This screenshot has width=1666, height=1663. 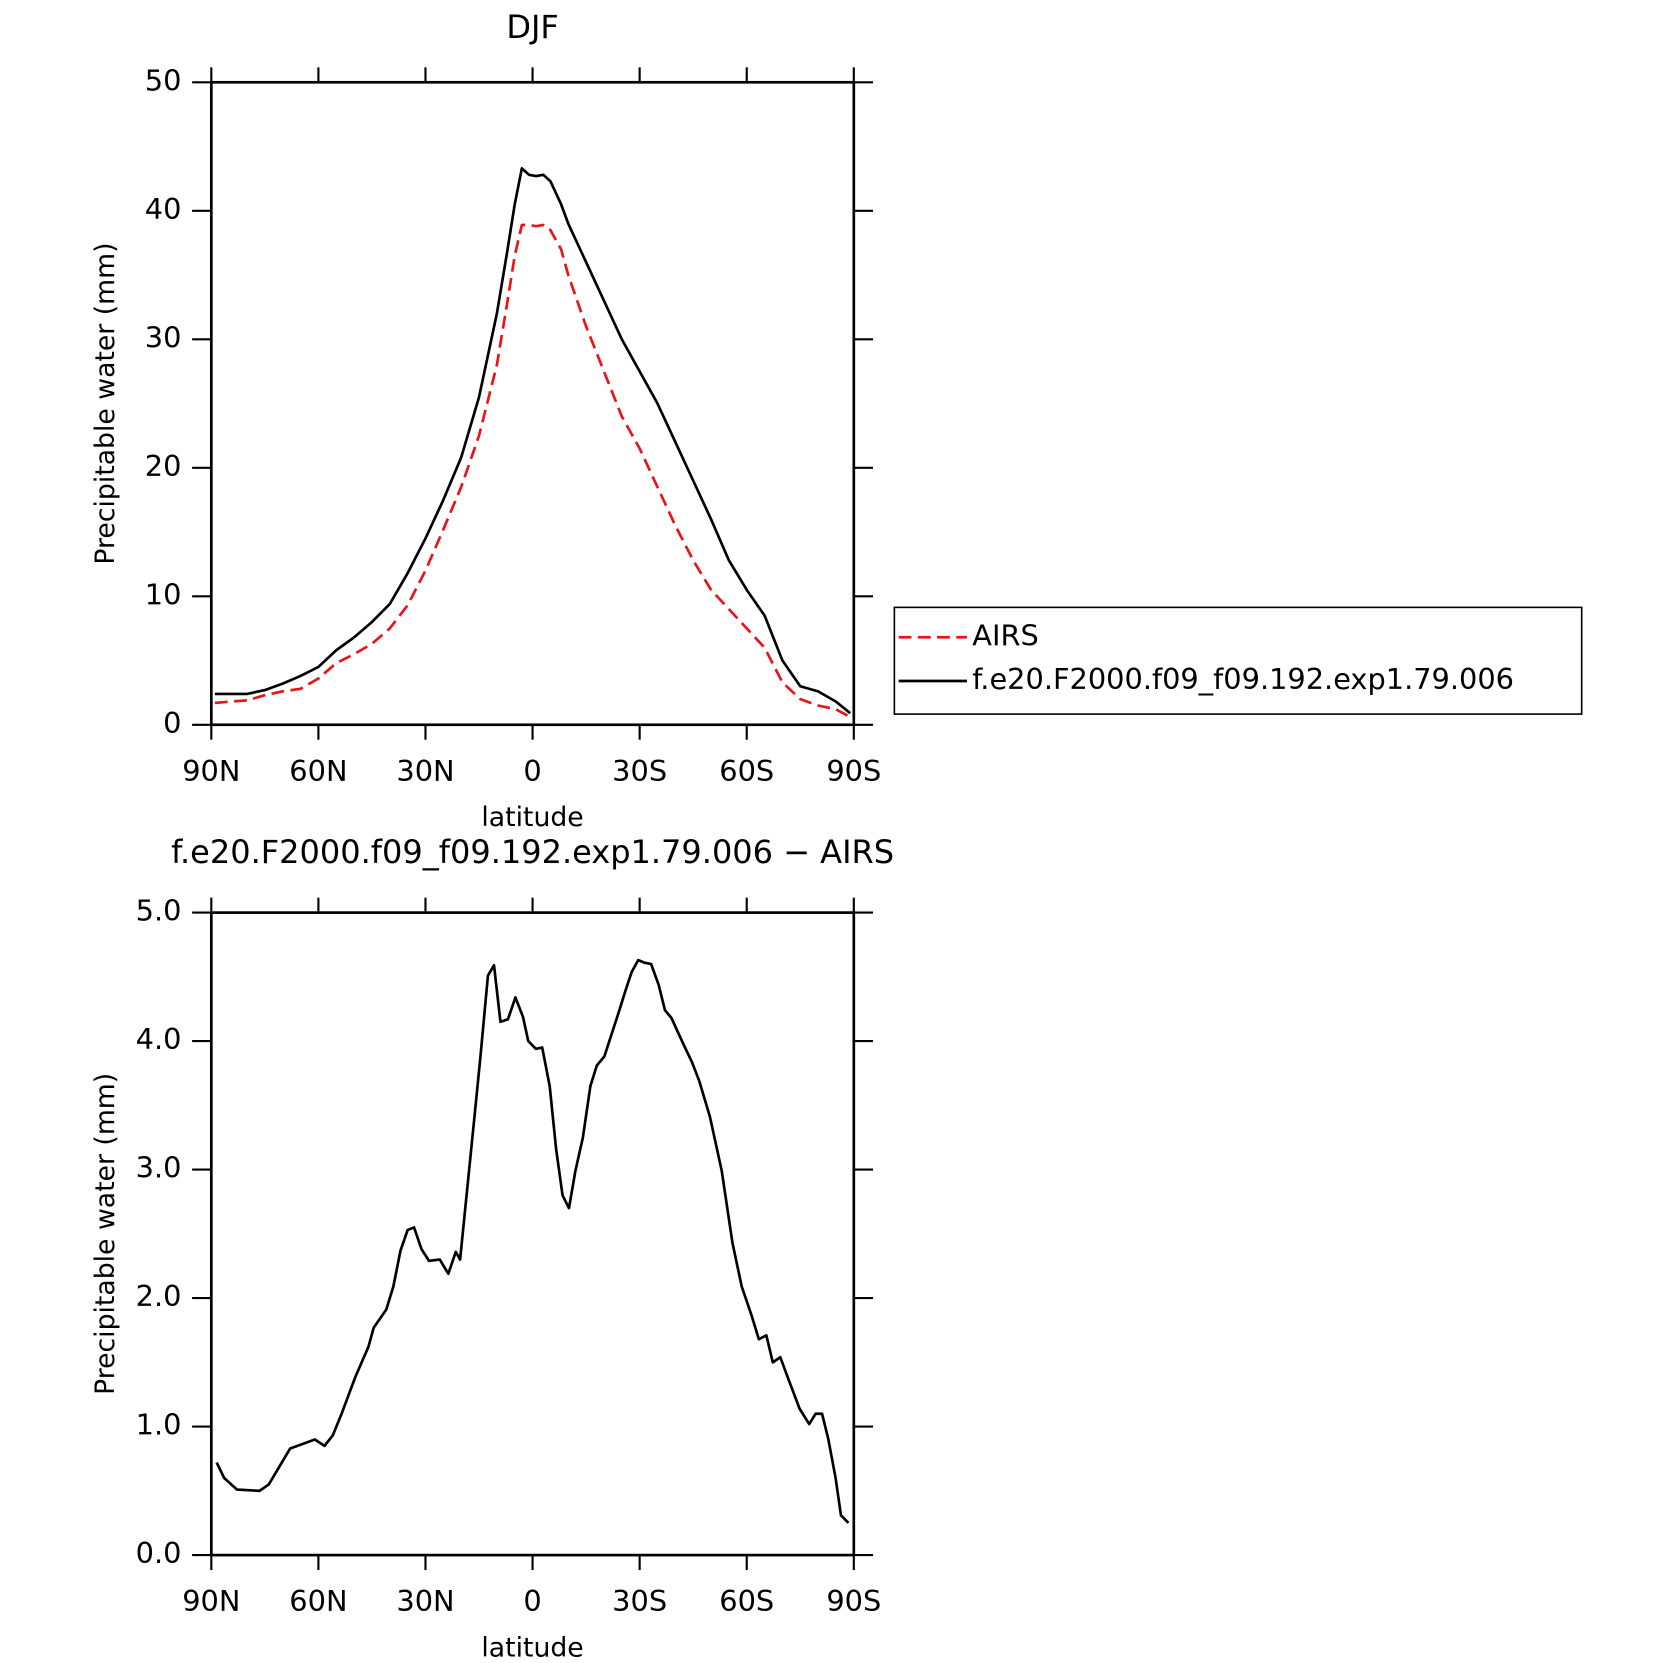 I want to click on y-tick-label: 10, so click(x=163, y=594).